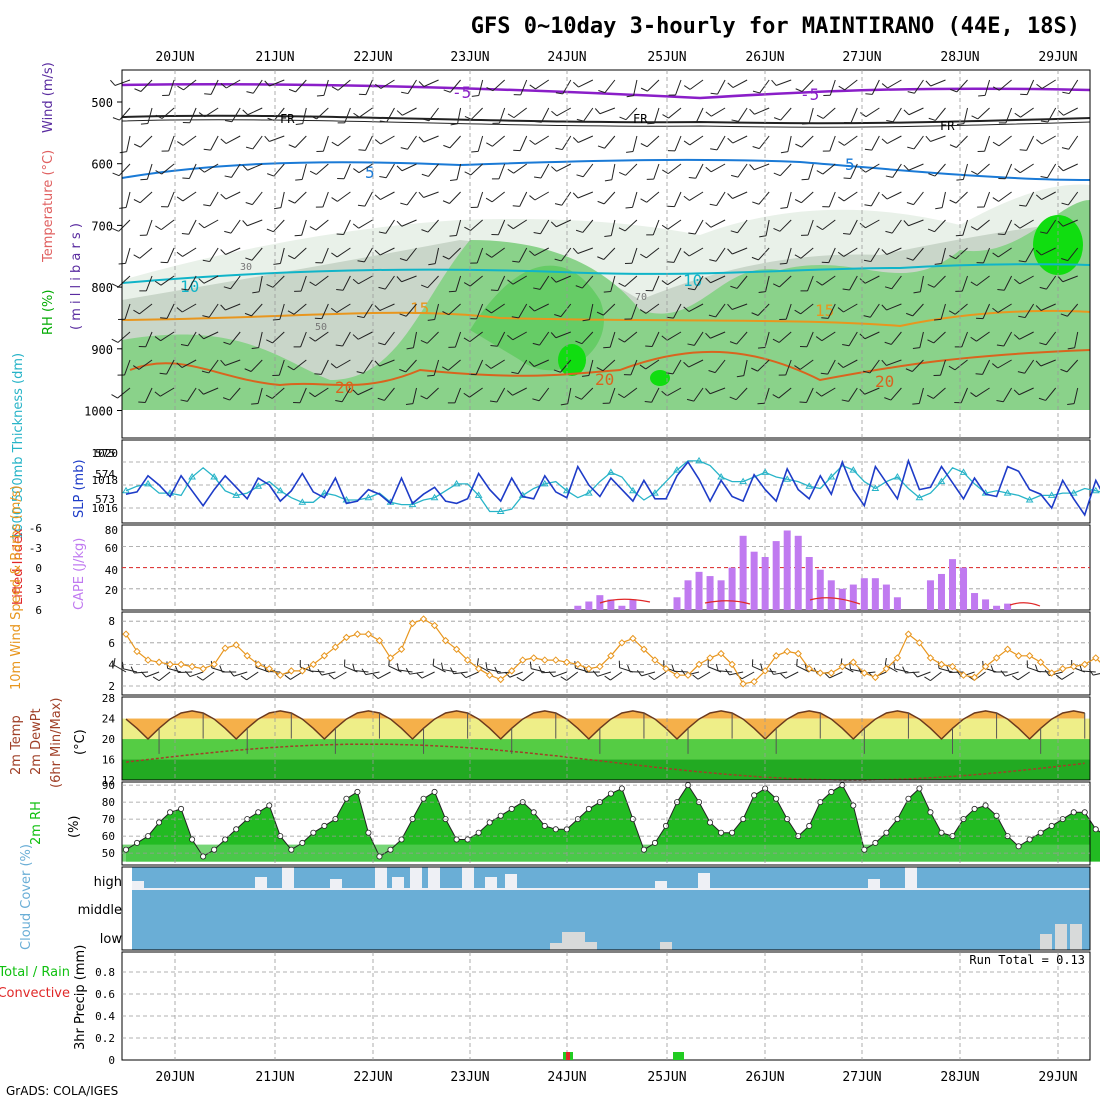  Describe the element at coordinates (764, 1077) in the screenshot. I see `bottom-date-26JUN: 26JUN` at that location.